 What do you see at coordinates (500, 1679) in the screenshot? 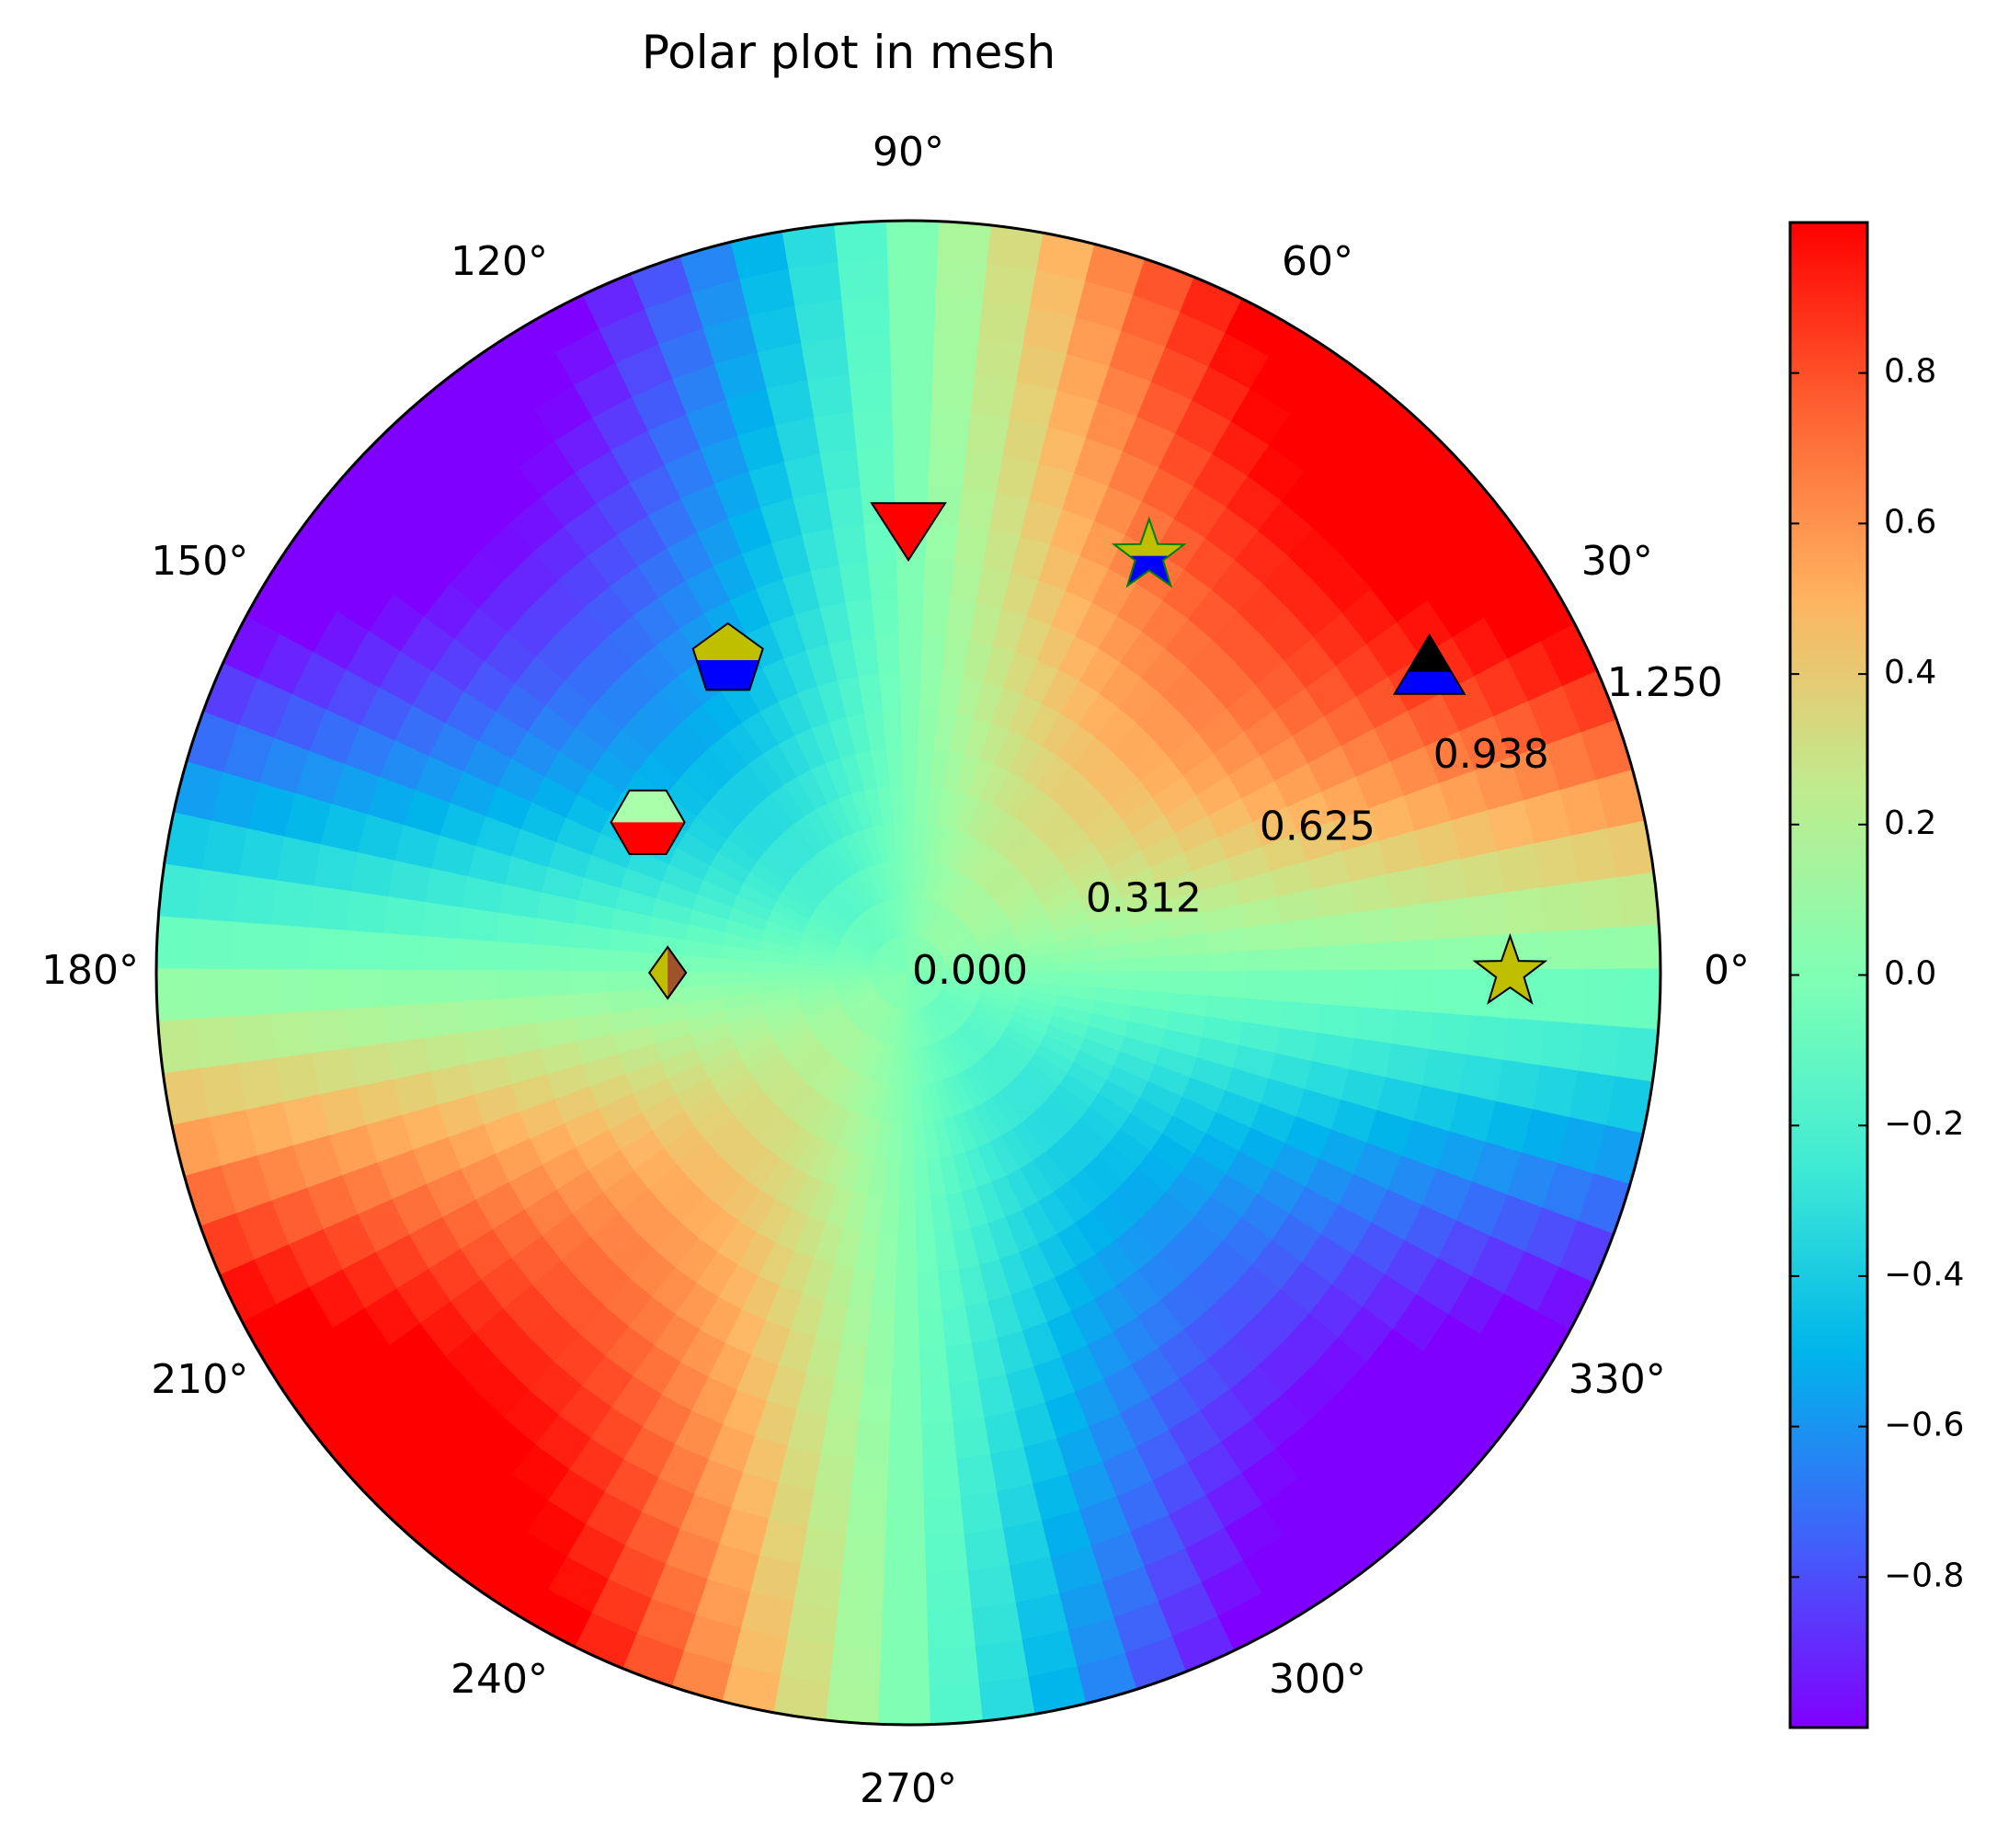
I see `angle-tick-label: 240°` at bounding box center [500, 1679].